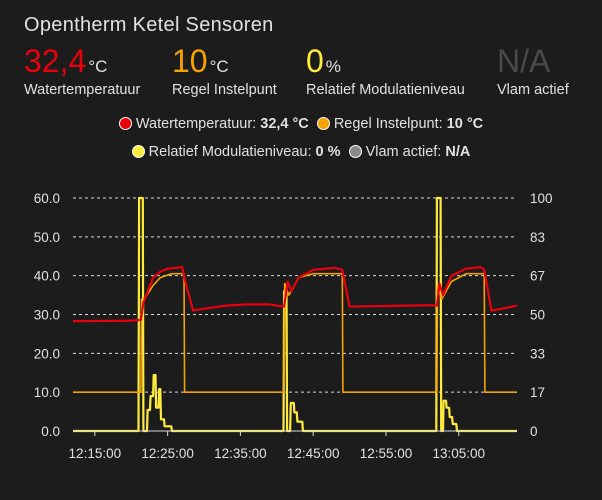  Describe the element at coordinates (149, 25) in the screenshot. I see `card-title: Opentherm Ketel Sensoren` at that location.